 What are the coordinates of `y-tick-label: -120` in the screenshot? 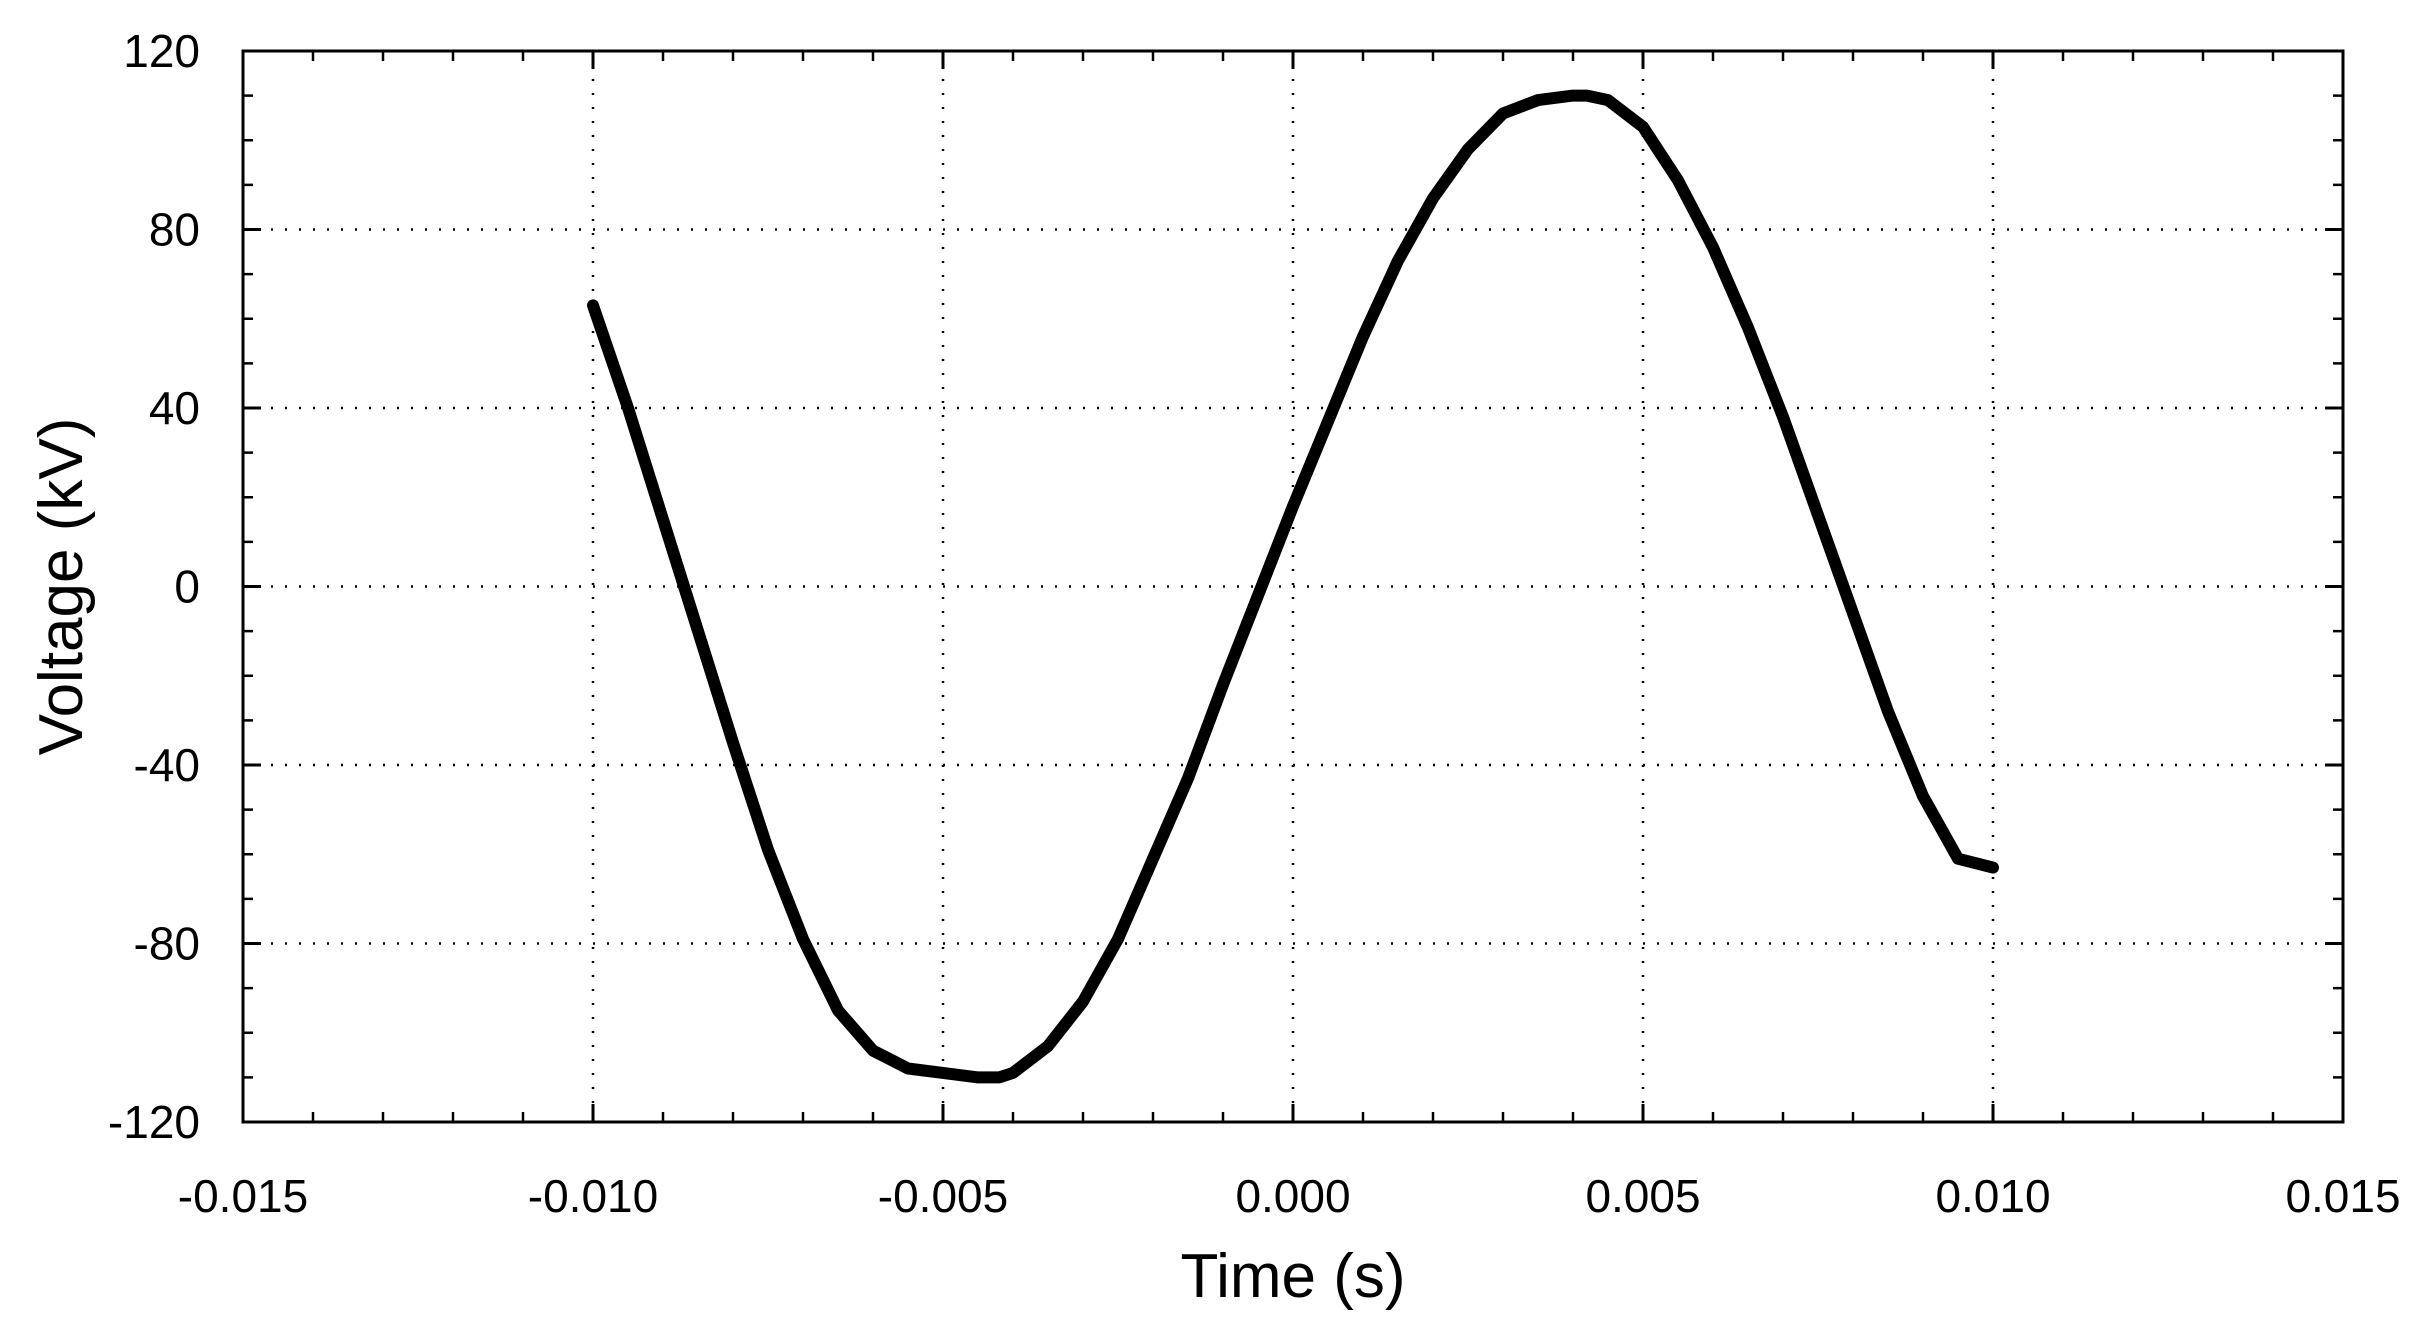 It's located at (154, 1122).